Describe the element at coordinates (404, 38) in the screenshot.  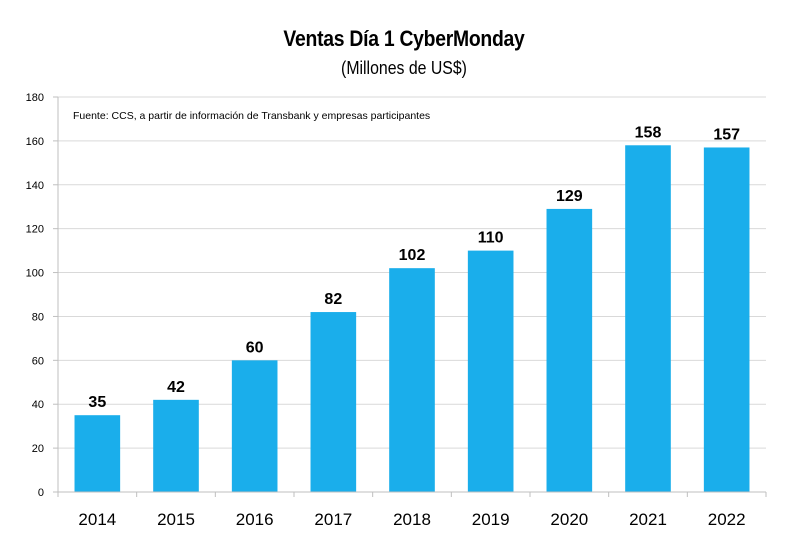
I see `chart-title: Ventas Día 1 CyberMonday` at that location.